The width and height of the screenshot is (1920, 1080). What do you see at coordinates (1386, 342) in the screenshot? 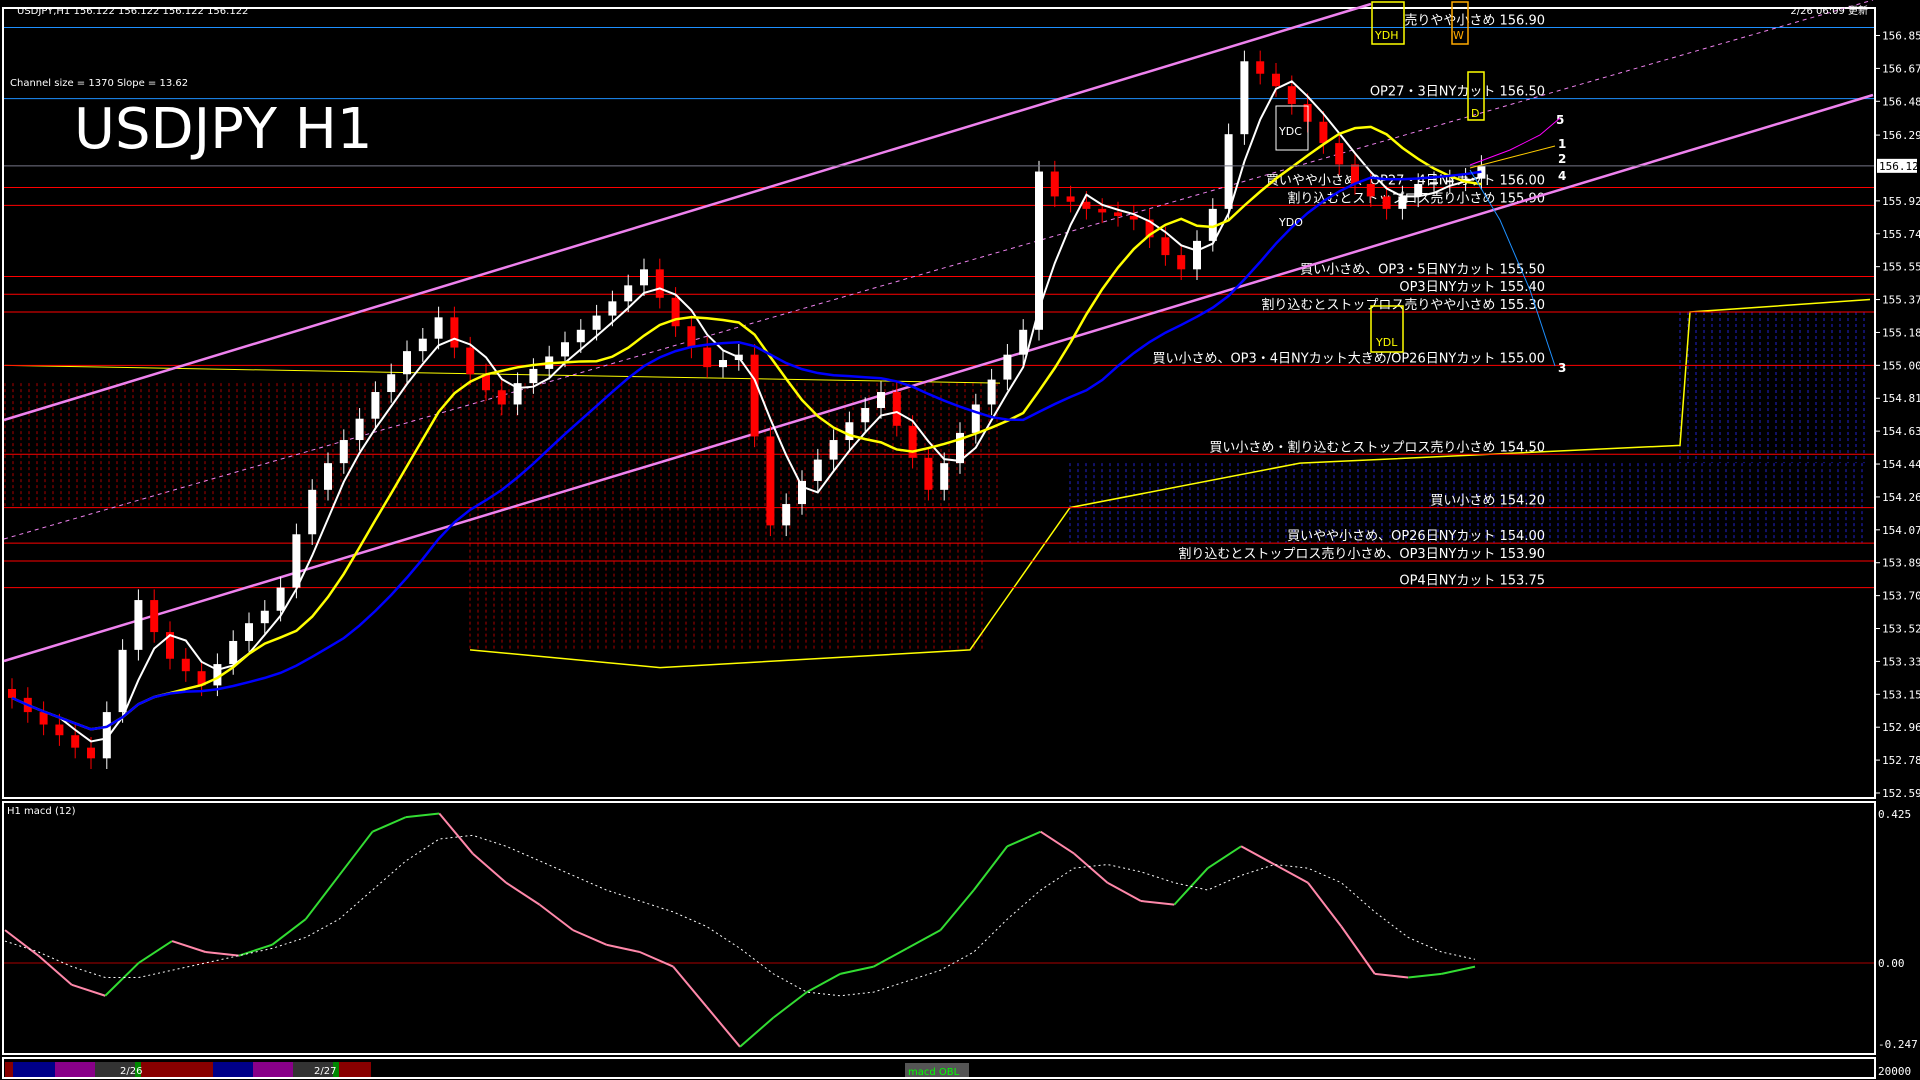
I see `ydl-marker: YDL` at bounding box center [1386, 342].